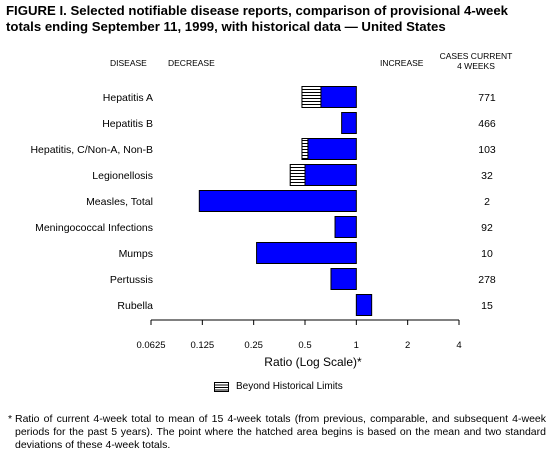 The width and height of the screenshot is (550, 455). What do you see at coordinates (349, 123) in the screenshot?
I see `bar-hepatitis-b` at bounding box center [349, 123].